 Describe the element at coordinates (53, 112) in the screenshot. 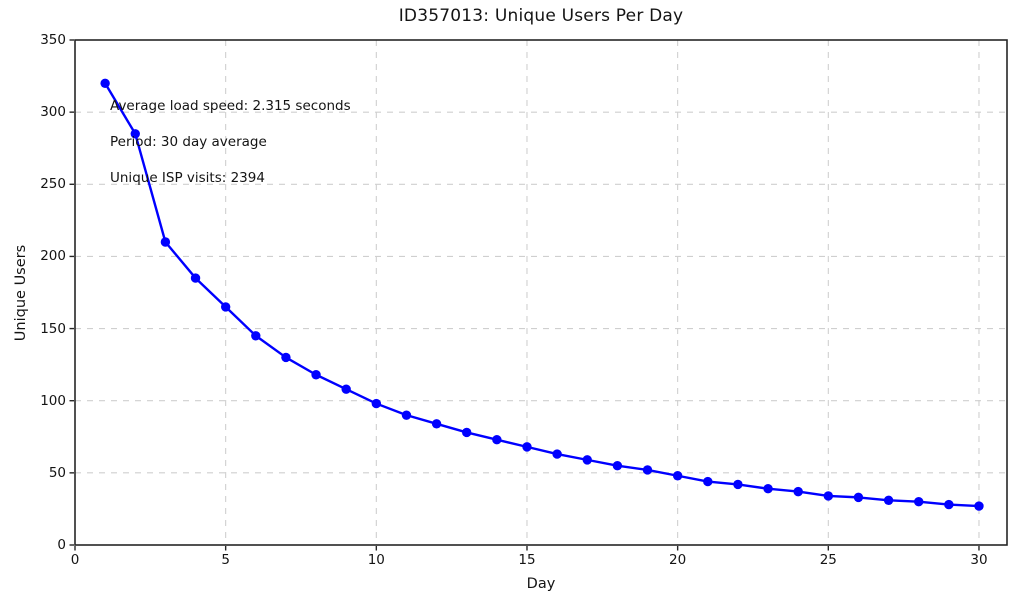

I see `y-tick-label-300: 300` at that location.